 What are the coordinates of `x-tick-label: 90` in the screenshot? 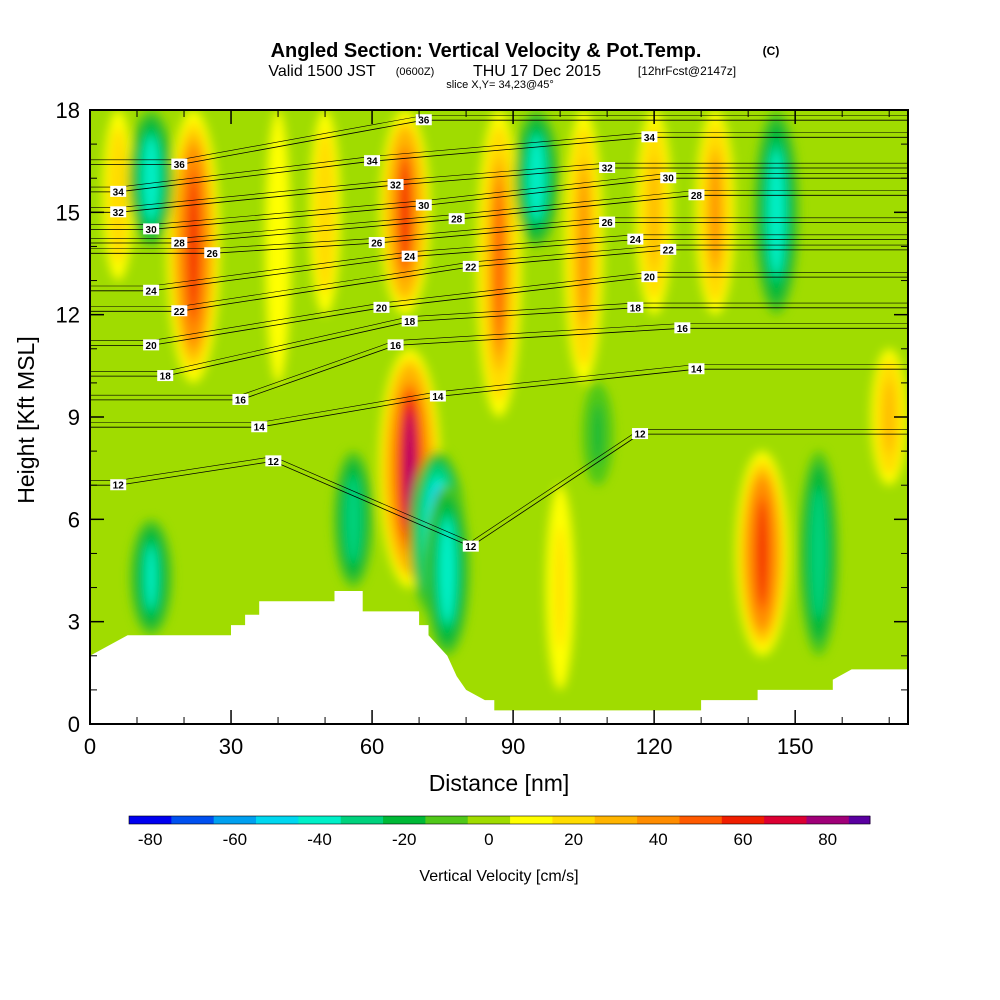 It's located at (513, 746).